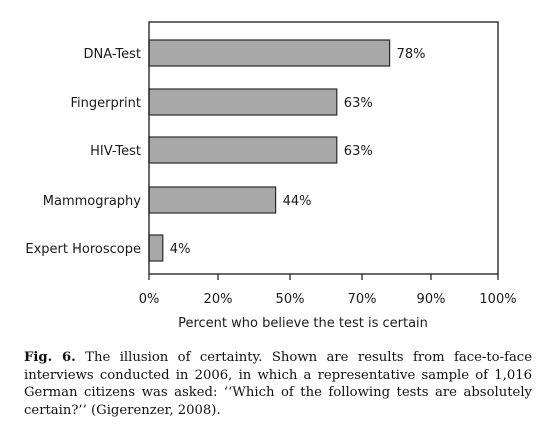  I want to click on bar-mammography, so click(212, 200).